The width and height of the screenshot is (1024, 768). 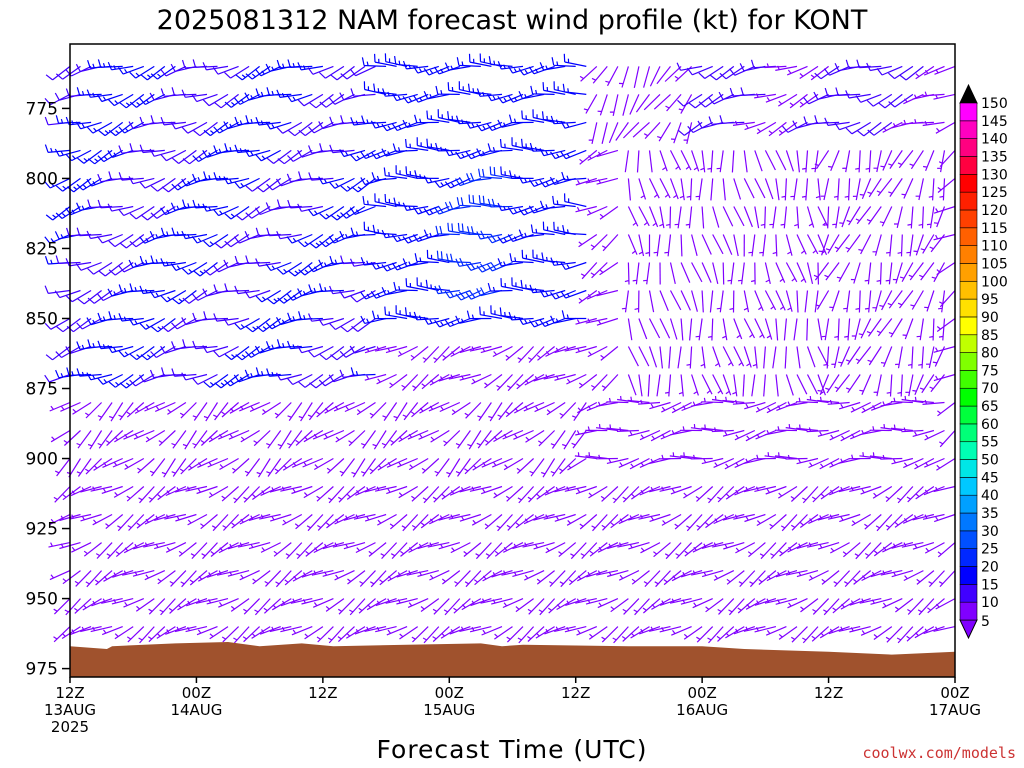 What do you see at coordinates (994, 282) in the screenshot?
I see `colorbar-label: 100` at bounding box center [994, 282].